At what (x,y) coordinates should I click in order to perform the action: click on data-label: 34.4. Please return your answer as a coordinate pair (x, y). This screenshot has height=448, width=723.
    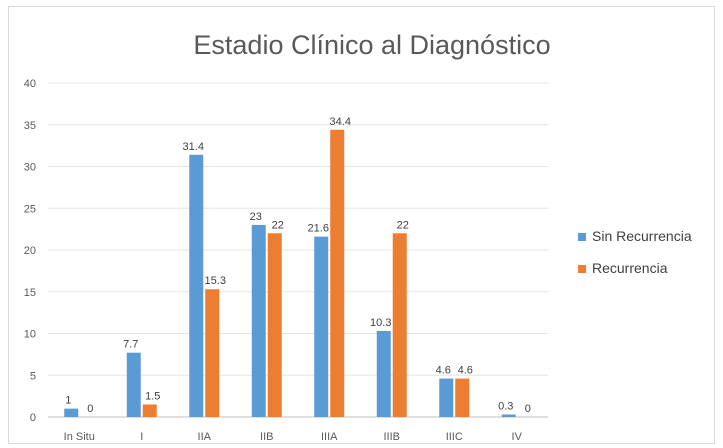
    Looking at the image, I should click on (340, 122).